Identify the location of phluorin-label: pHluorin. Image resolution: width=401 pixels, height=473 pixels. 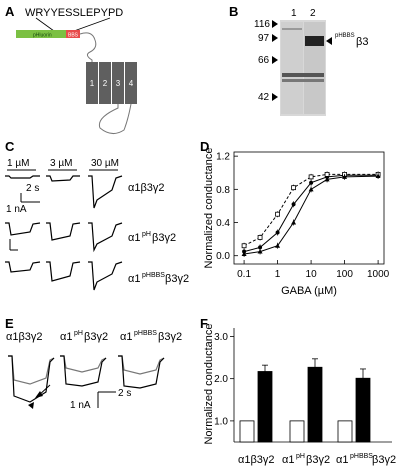
(42, 36).